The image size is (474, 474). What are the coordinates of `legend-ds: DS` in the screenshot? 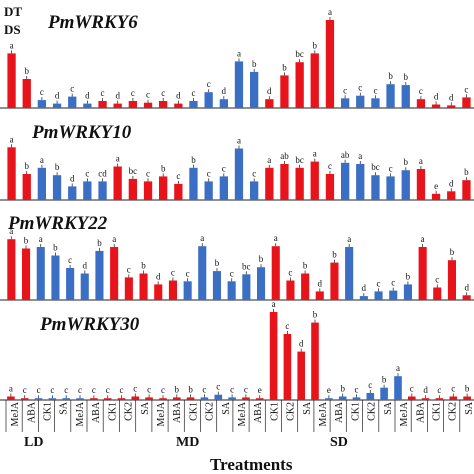 It's located at (12, 29).